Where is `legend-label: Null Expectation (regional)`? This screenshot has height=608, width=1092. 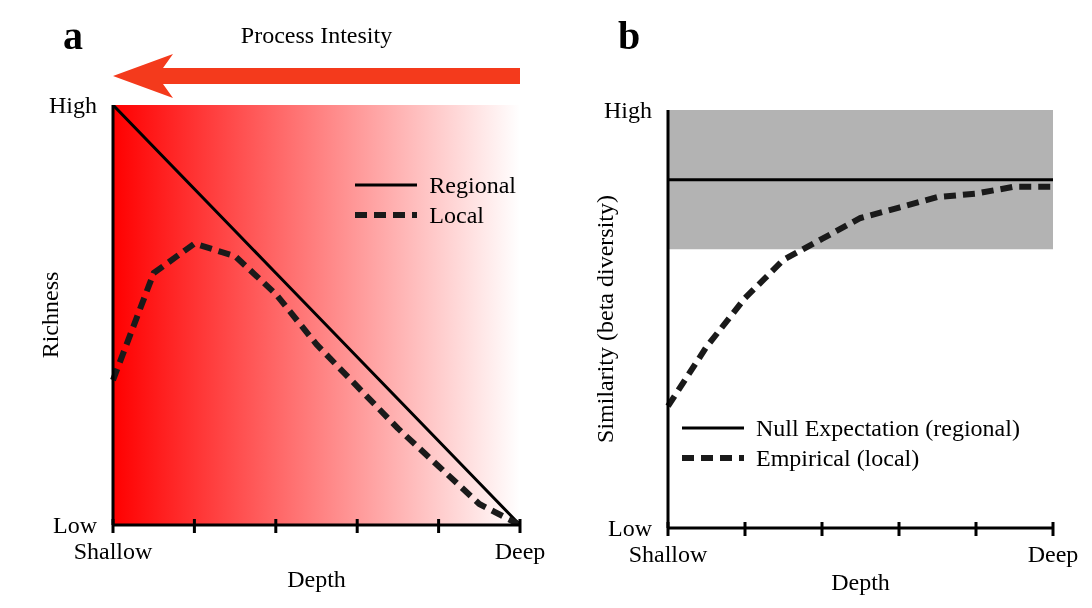 legend-label: Null Expectation (regional) is located at coordinates (888, 428).